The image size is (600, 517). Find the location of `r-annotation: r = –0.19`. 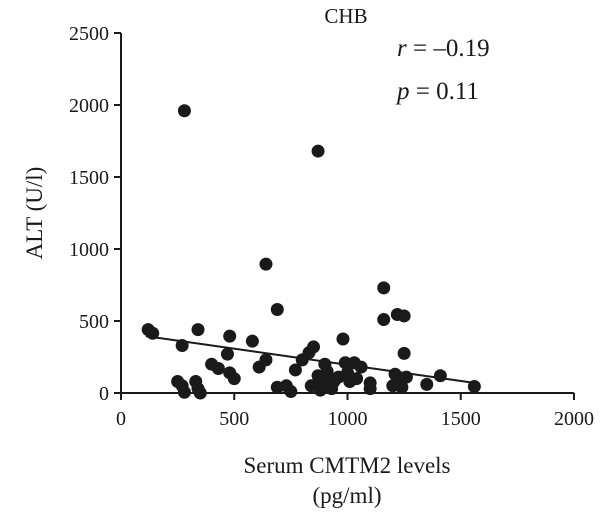

r-annotation: r = –0.19 is located at coordinates (443, 48).